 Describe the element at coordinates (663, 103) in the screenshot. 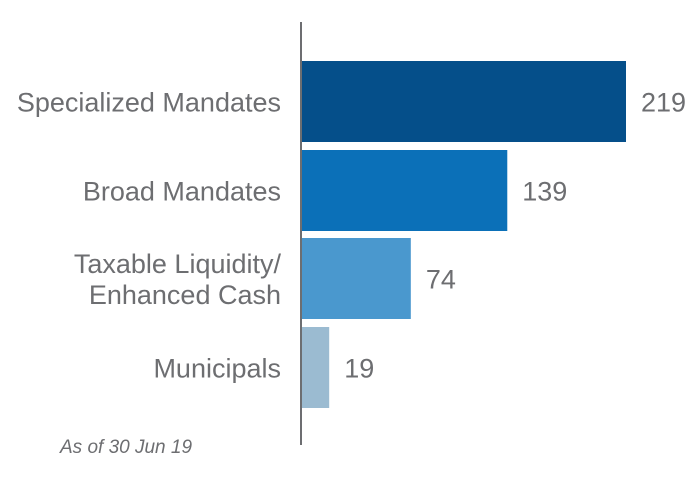

I see `value-label-0: 219` at that location.